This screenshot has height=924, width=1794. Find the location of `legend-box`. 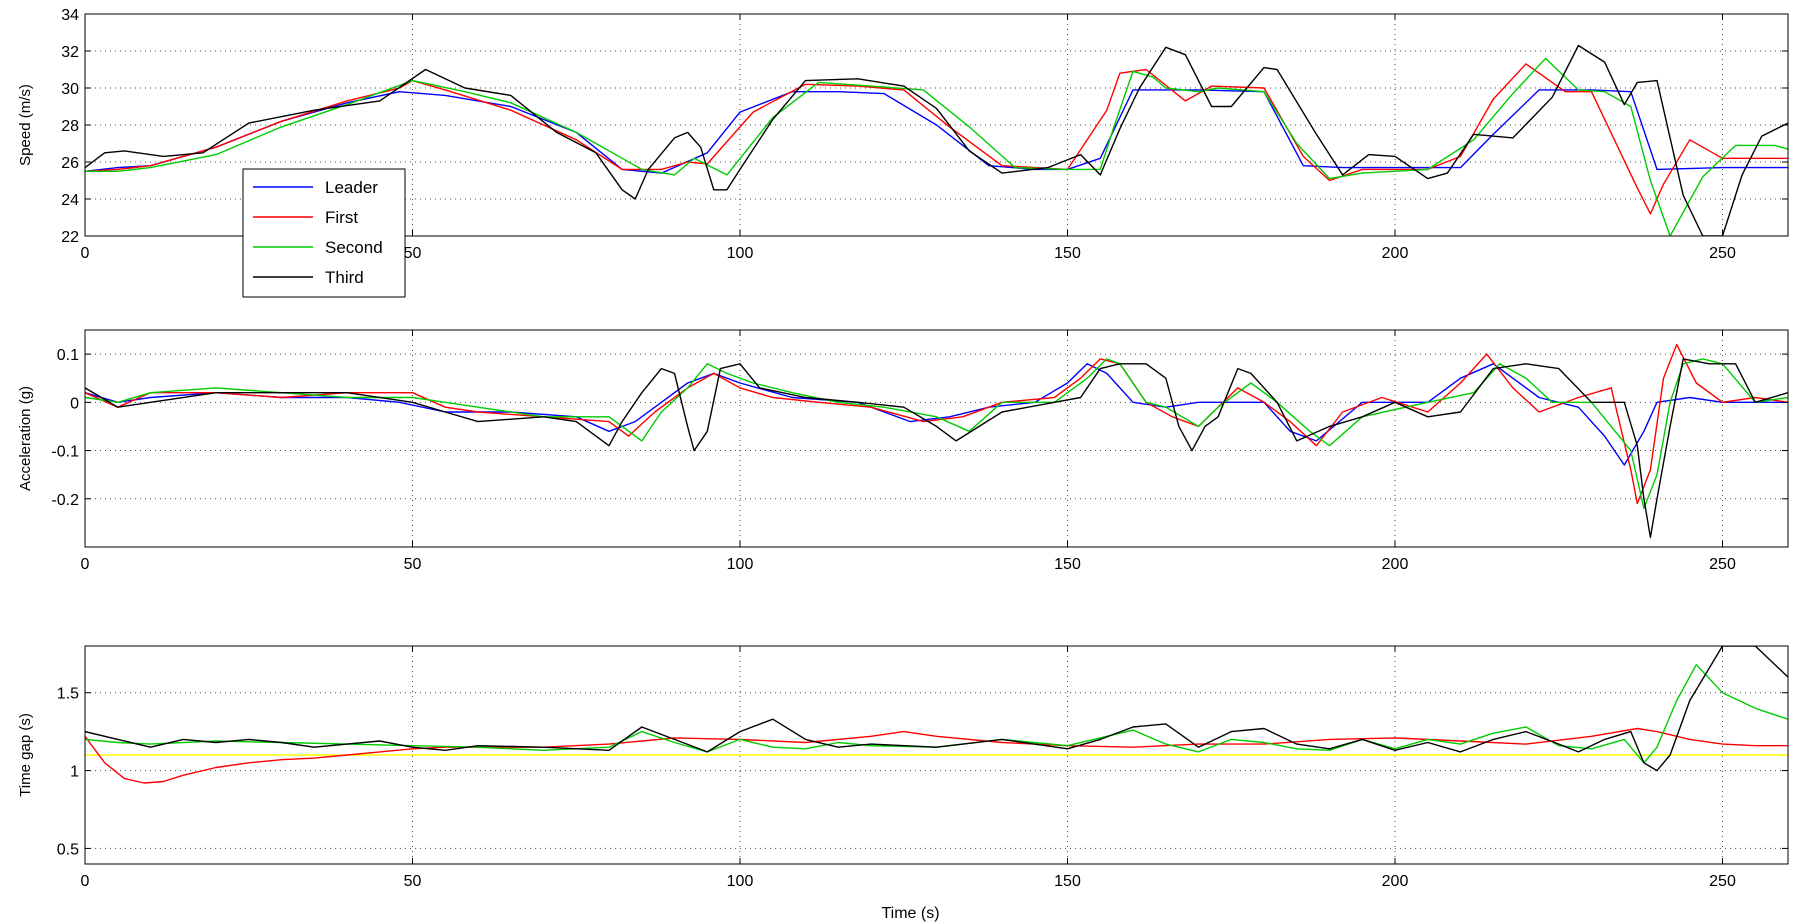

legend-box is located at coordinates (324, 233).